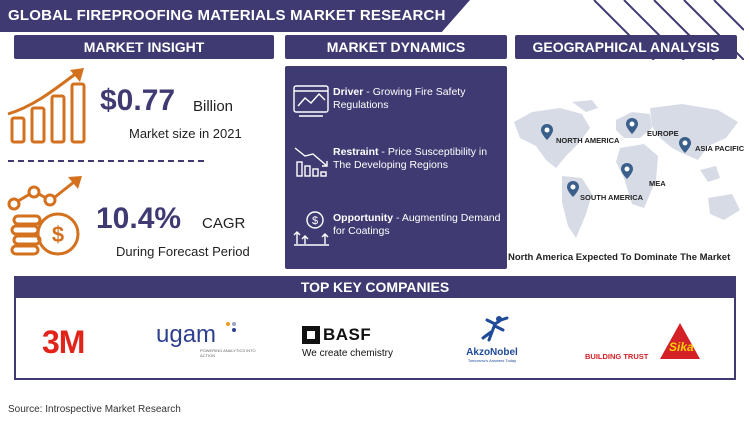 Image resolution: width=750 pixels, height=422 pixels. I want to click on dynamics-driver: Driver - Growing Fire Safety Regulations, so click(397, 102).